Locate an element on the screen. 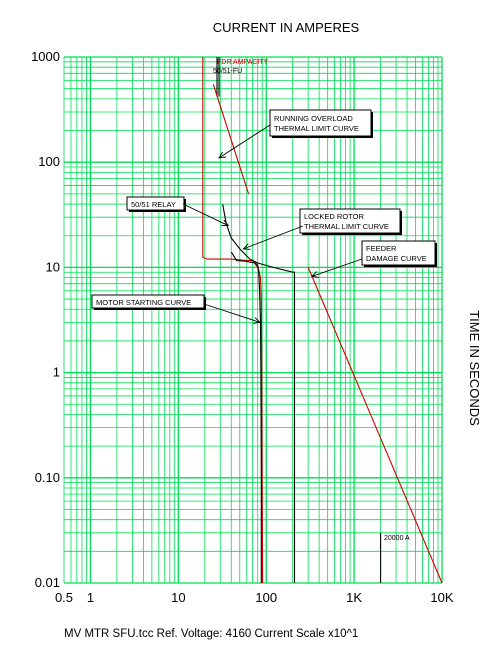 This screenshot has width=500, height=646. y-tick-label: 100 is located at coordinates (49, 161).